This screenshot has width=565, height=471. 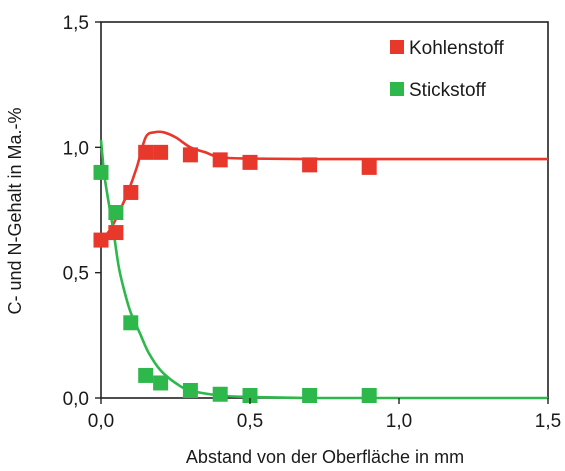 What do you see at coordinates (399, 421) in the screenshot?
I see `x-tick-label: 1,0` at bounding box center [399, 421].